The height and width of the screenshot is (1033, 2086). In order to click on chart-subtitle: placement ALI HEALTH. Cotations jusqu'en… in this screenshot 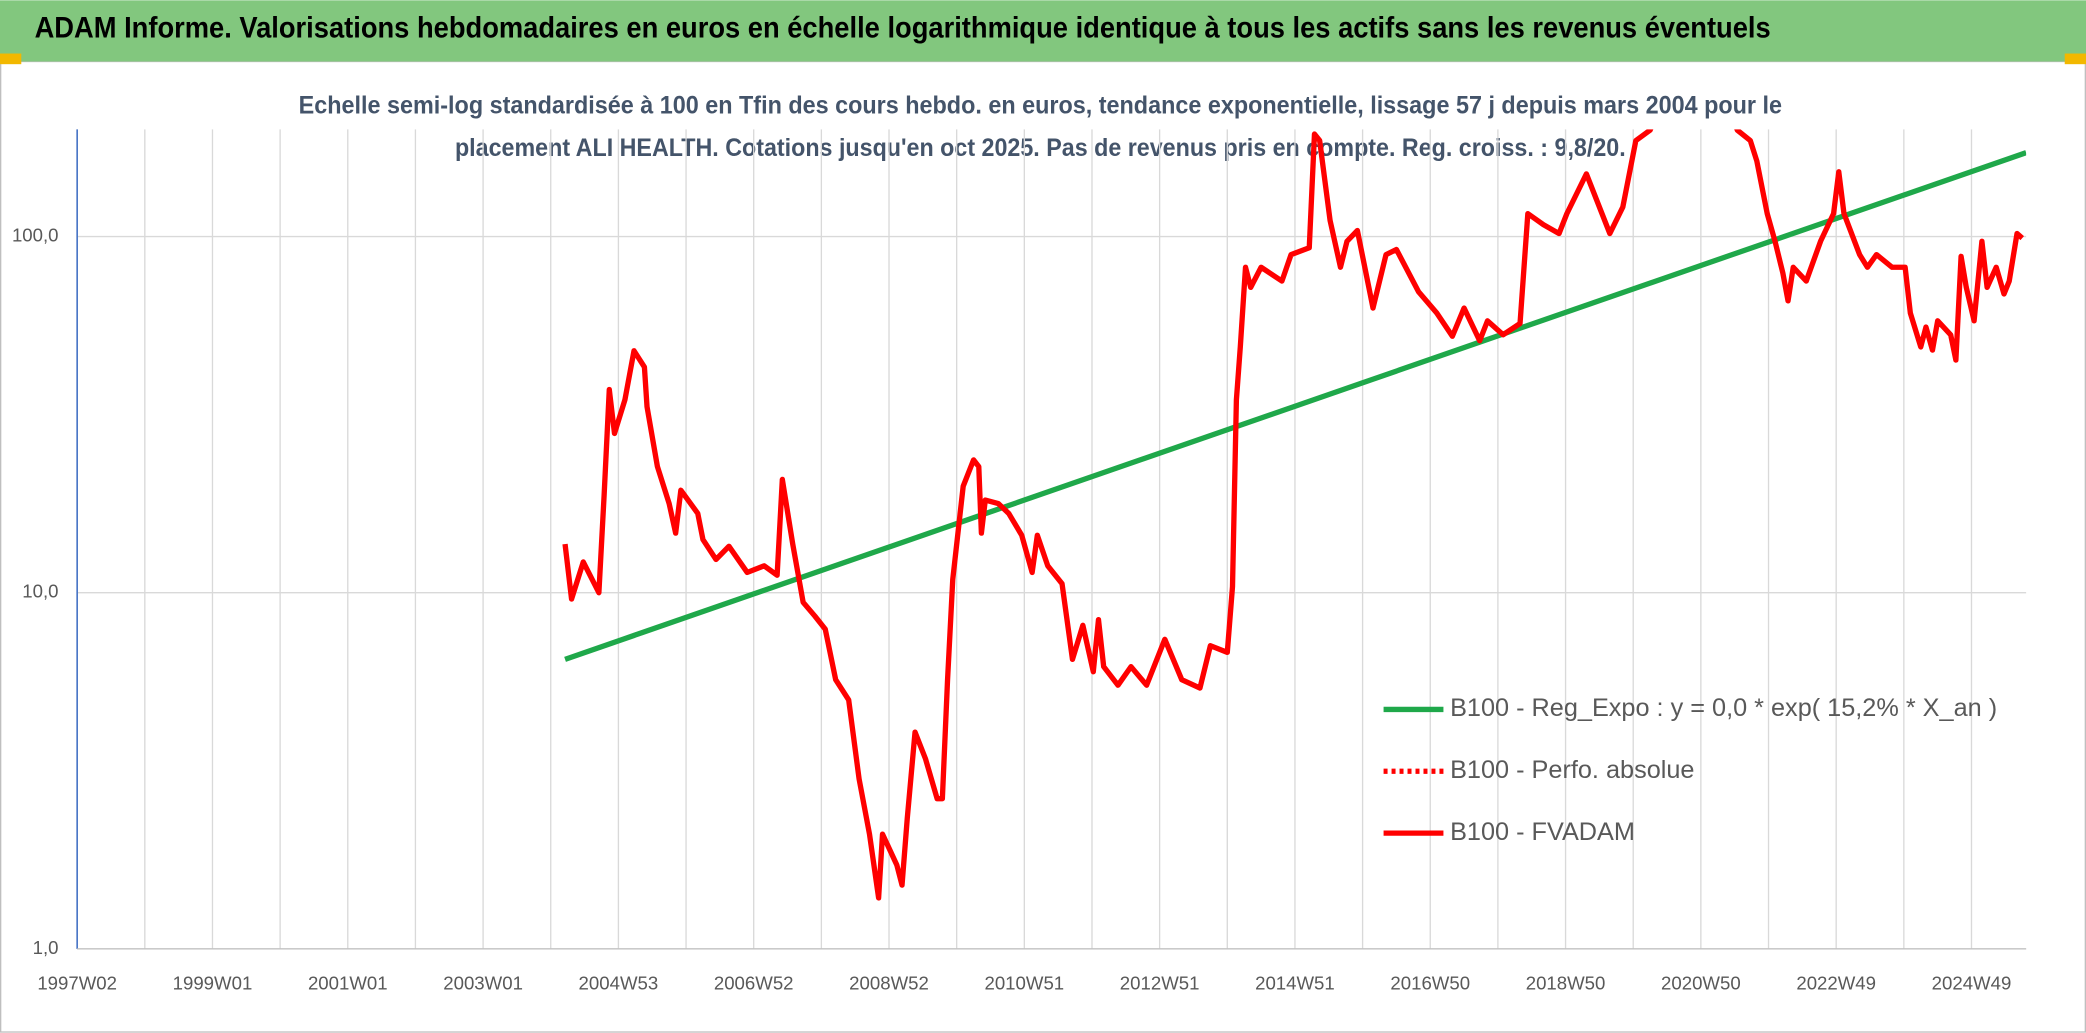, I will do `click(1040, 148)`.